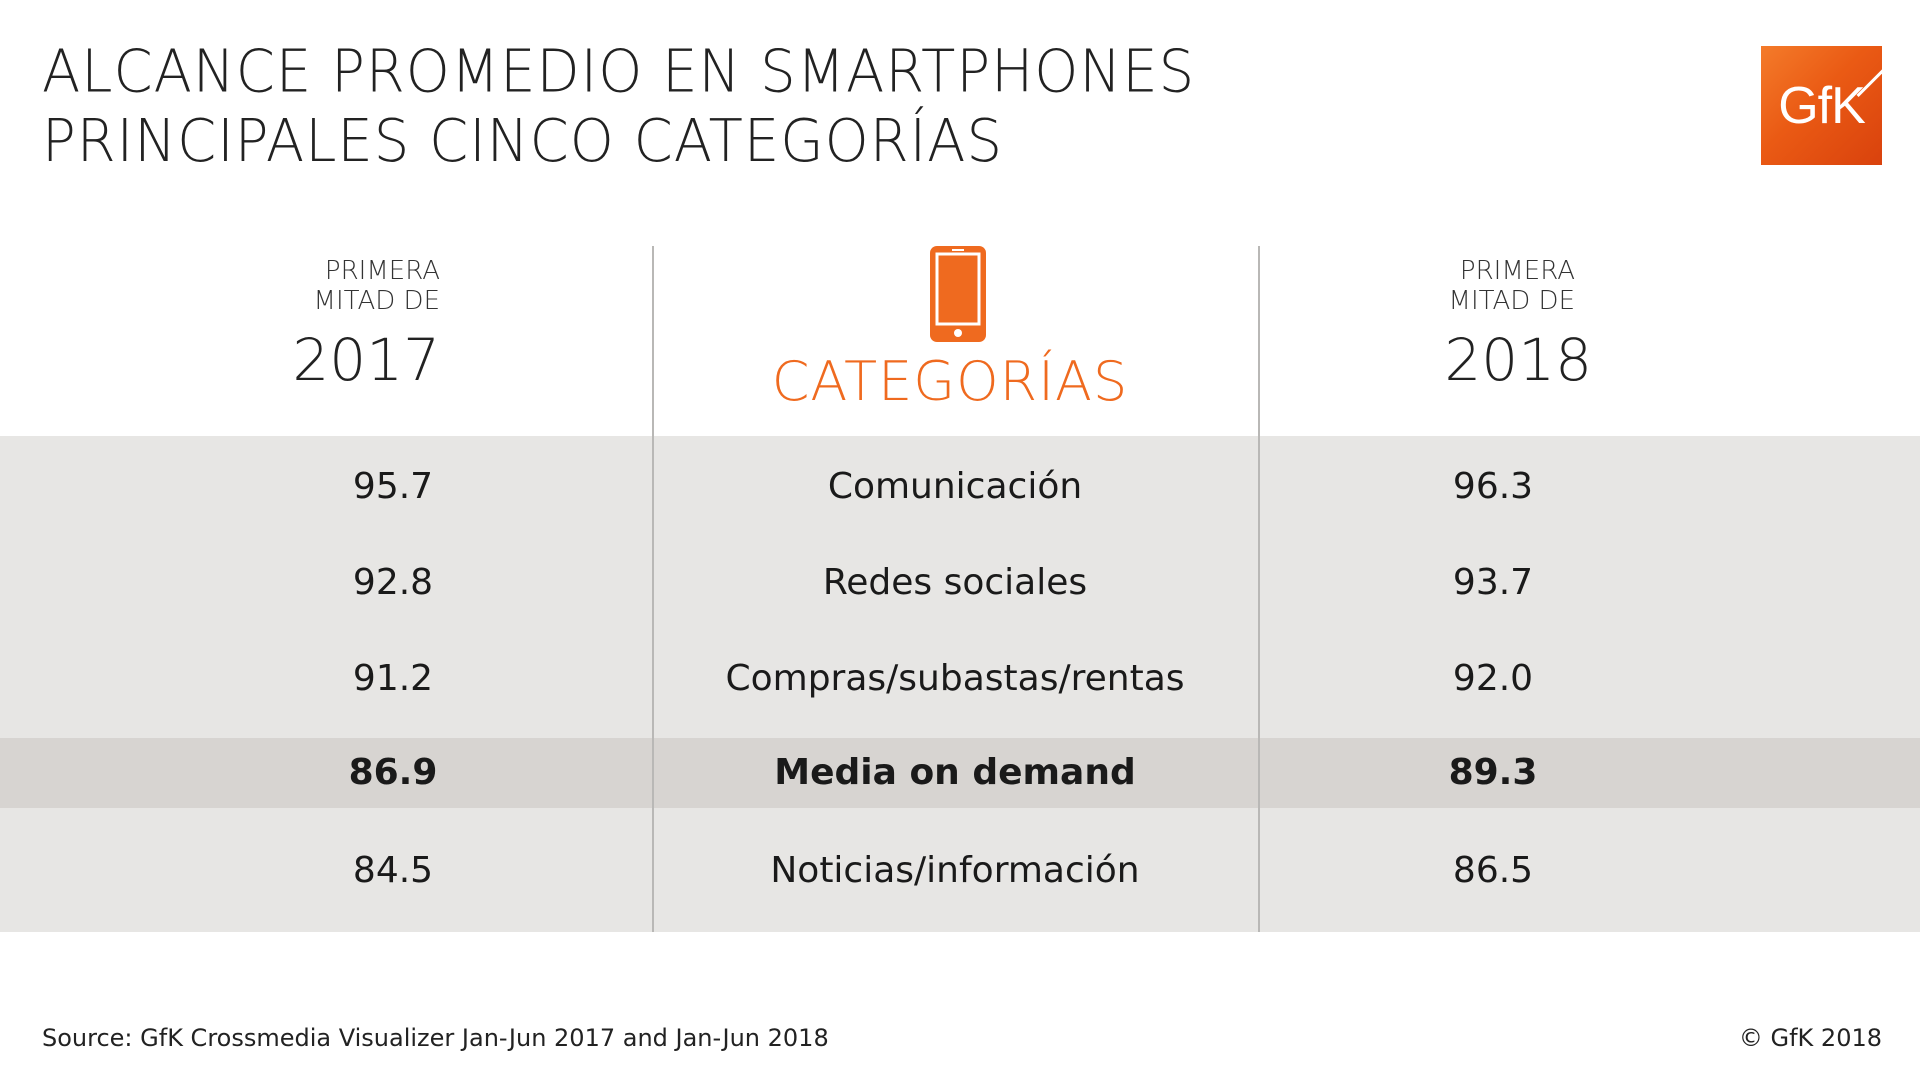 Image resolution: width=1920 pixels, height=1080 pixels. Describe the element at coordinates (523, 141) in the screenshot. I see `title-line-2: PRINCIPALES CINCO CATEGORÍAS` at that location.